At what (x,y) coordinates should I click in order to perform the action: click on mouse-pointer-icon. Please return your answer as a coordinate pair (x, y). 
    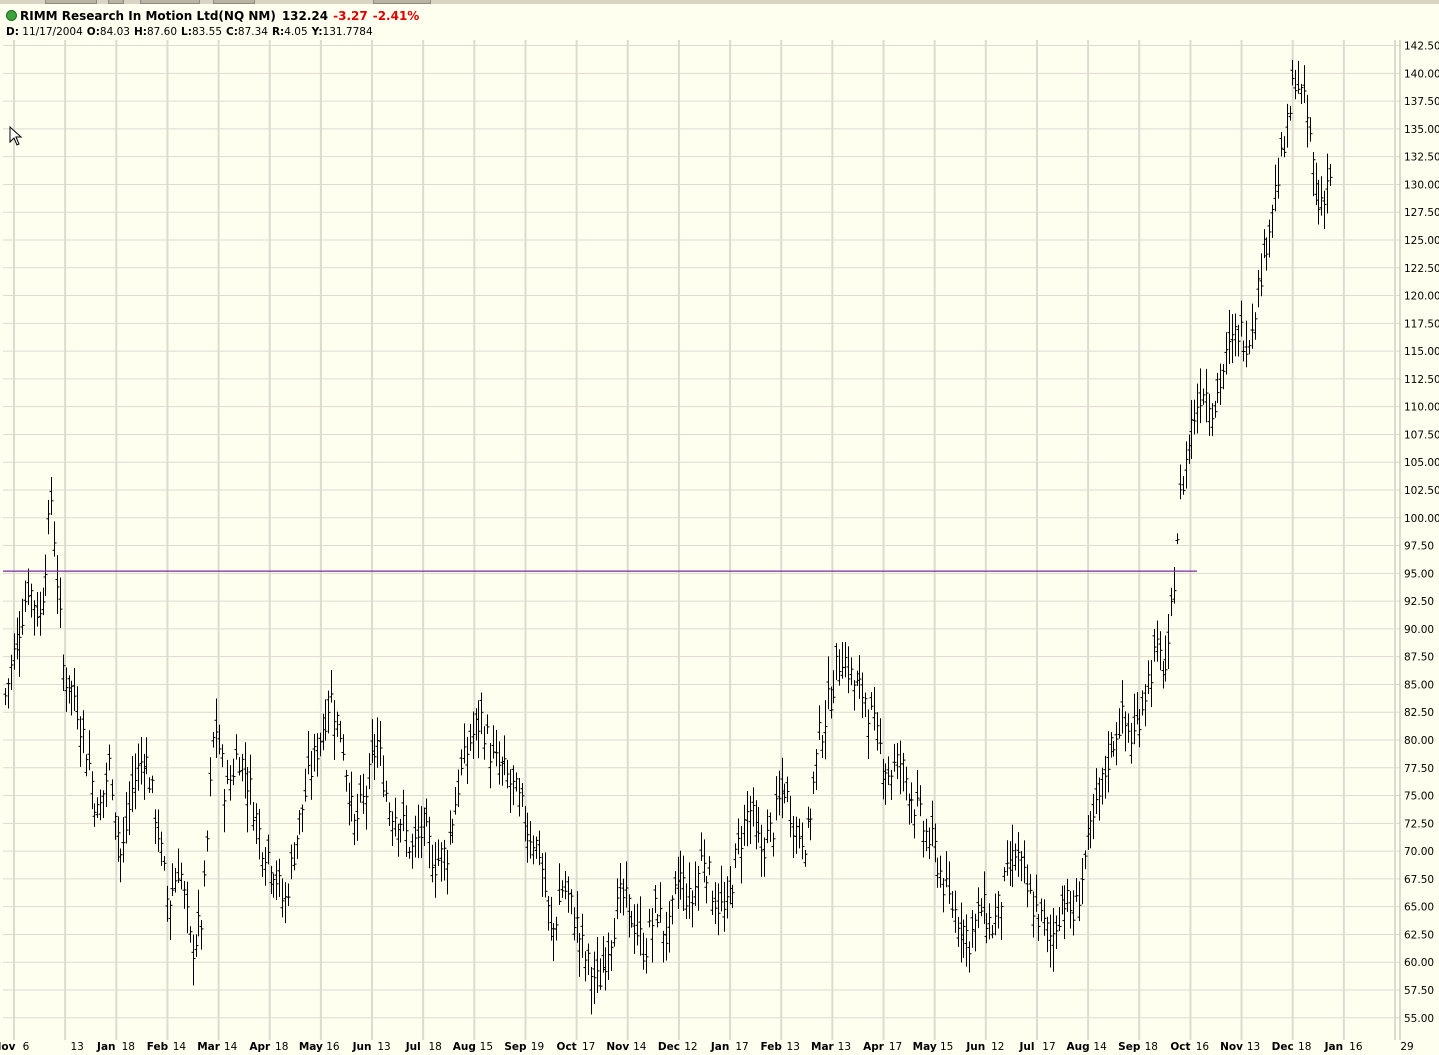
    Looking at the image, I should click on (16, 136).